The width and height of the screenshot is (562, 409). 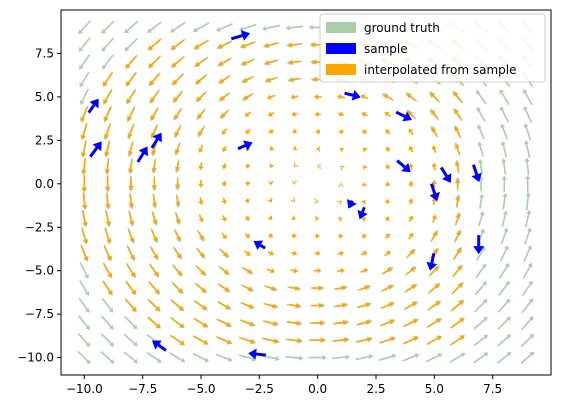 What do you see at coordinates (341, 48) in the screenshot?
I see `legend-swatch` at bounding box center [341, 48].